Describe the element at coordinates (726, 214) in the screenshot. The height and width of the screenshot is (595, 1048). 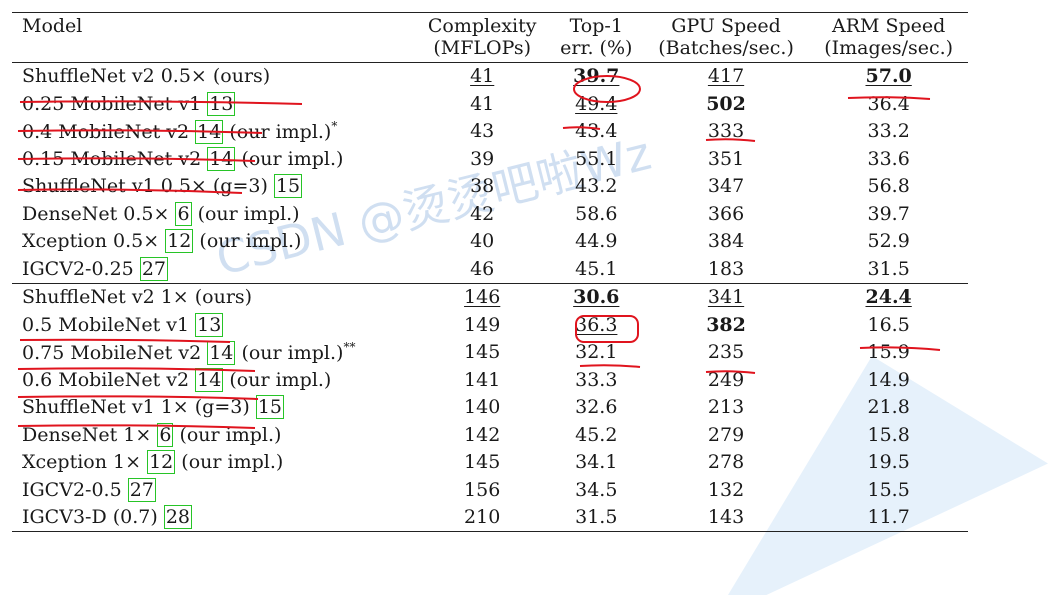
I see `gpu-cell: 366` at that location.